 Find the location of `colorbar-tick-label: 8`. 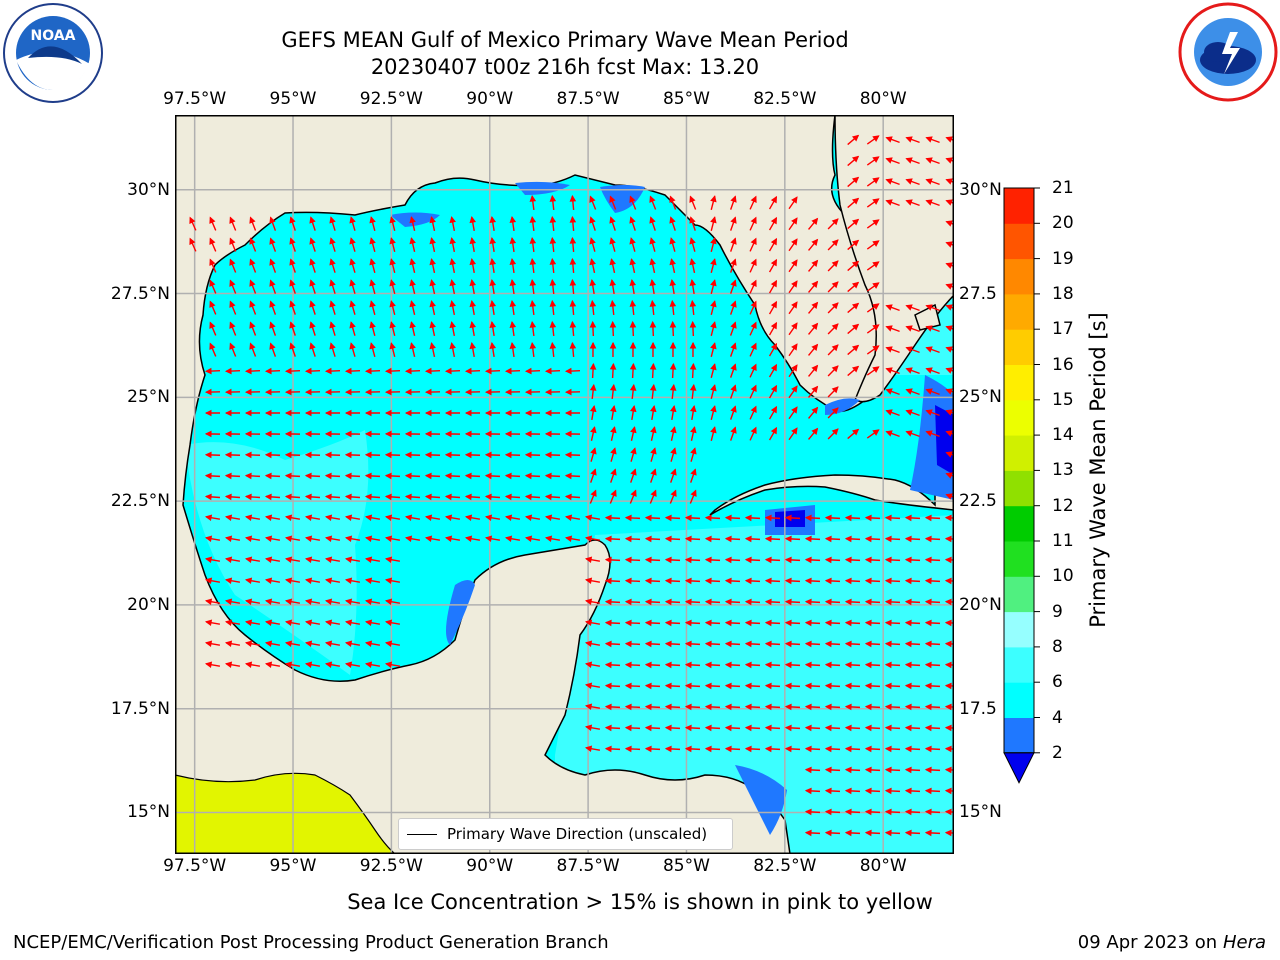

colorbar-tick-label: 8 is located at coordinates (1057, 646).